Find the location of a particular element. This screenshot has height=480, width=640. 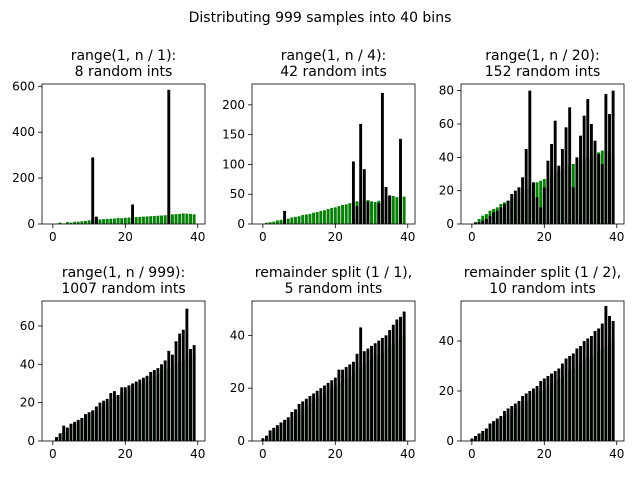

subplot-title-line2: 1007 random ints is located at coordinates (123, 289).